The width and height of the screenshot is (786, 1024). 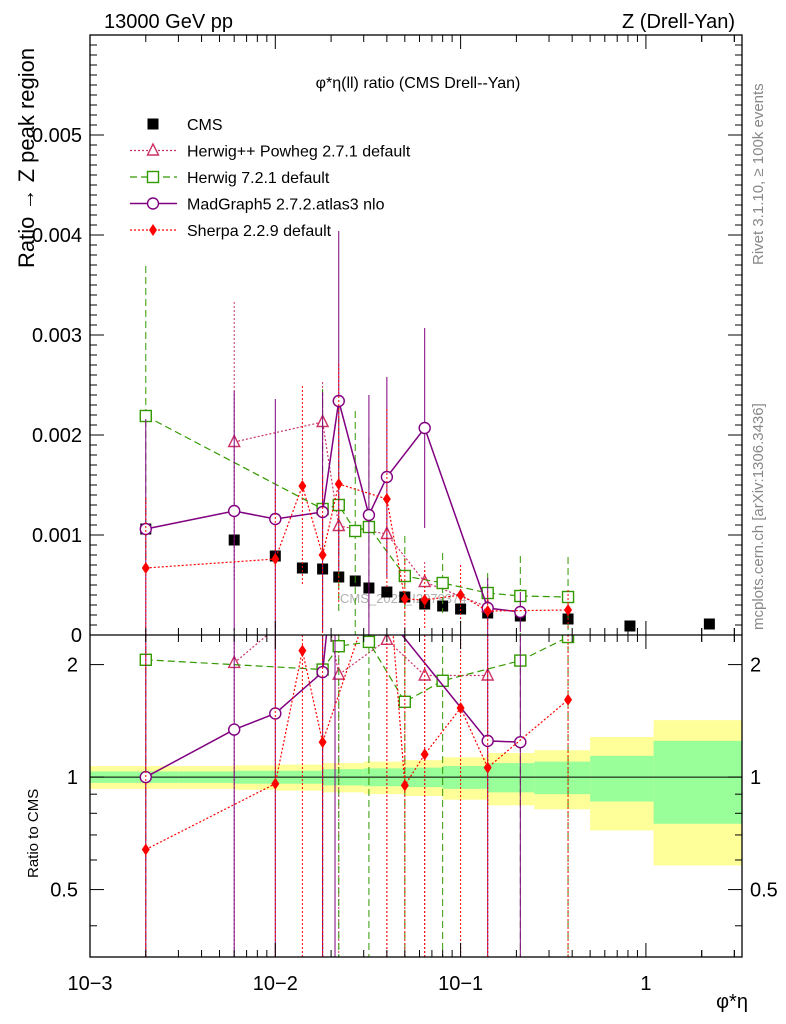 I want to click on x-tick-label: 10−1, so click(x=460, y=984).